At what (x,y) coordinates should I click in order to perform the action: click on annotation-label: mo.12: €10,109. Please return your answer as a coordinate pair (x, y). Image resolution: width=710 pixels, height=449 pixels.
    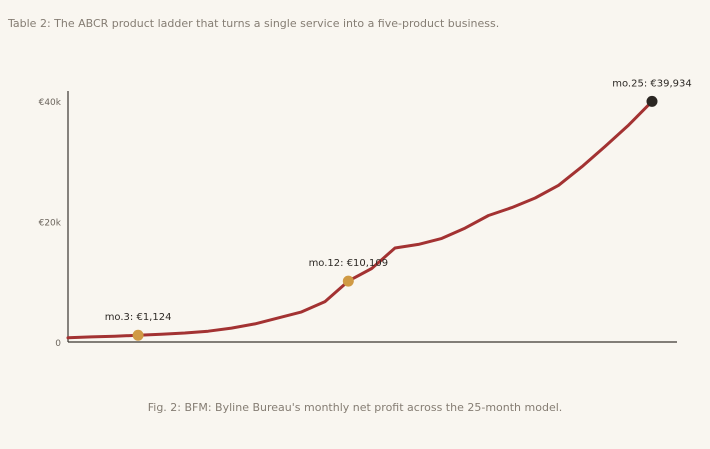
    Looking at the image, I should click on (349, 263).